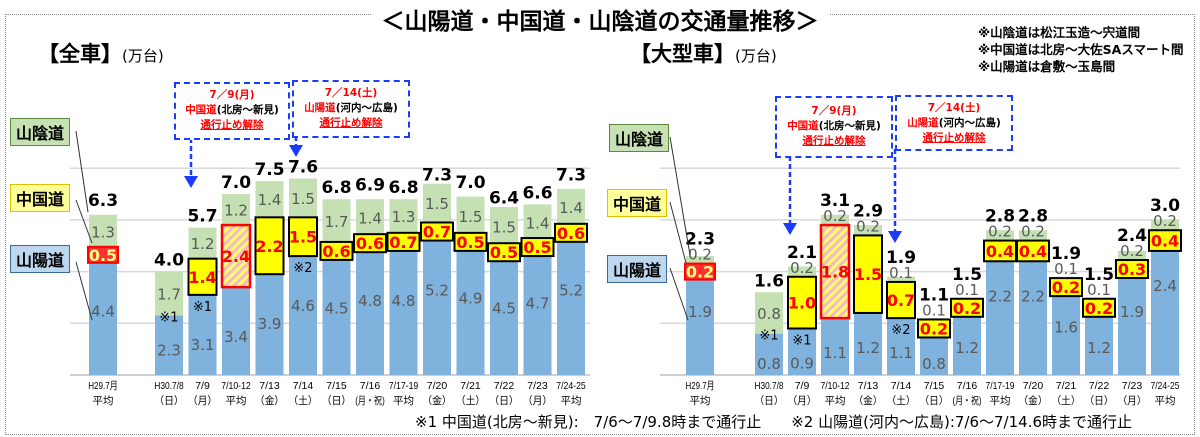 The height and width of the screenshot is (437, 1200). What do you see at coordinates (637, 203) in the screenshot?
I see `legend-chugoku-right: 中国道` at bounding box center [637, 203].